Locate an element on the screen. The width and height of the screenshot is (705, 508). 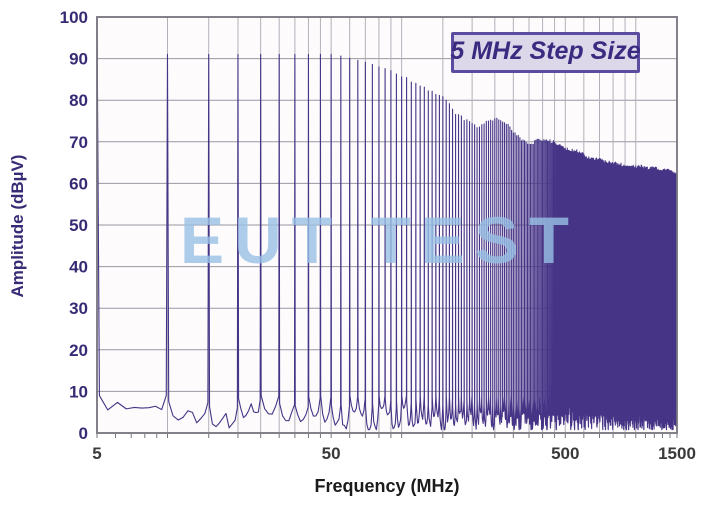
y-tick-label: 10 is located at coordinates (78, 391).